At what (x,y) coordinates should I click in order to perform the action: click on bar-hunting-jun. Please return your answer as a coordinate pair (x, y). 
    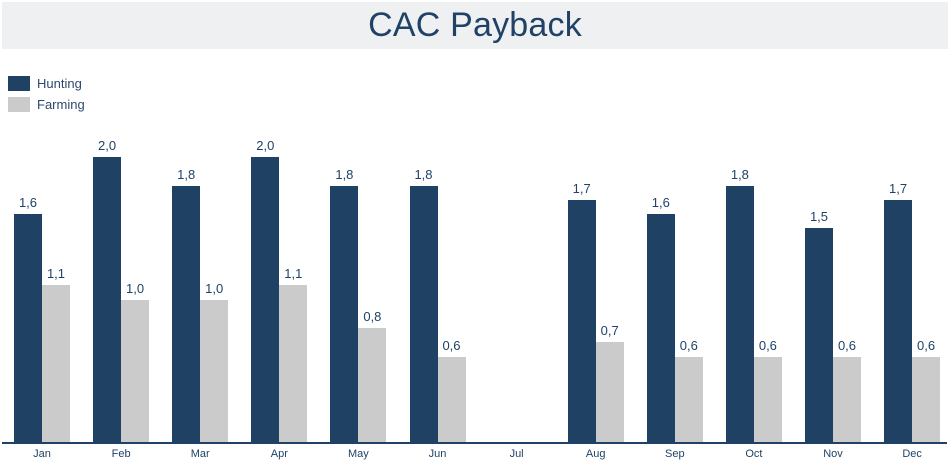
    Looking at the image, I should click on (423, 313).